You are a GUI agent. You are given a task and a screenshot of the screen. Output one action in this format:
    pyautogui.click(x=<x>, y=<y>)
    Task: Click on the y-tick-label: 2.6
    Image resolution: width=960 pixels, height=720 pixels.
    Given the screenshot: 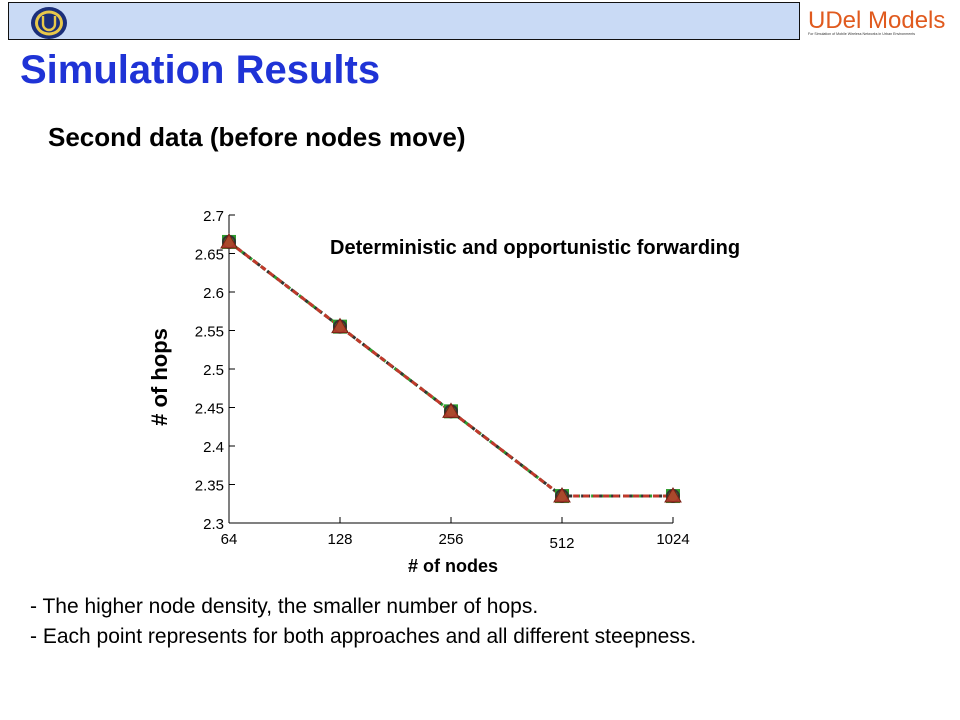 What is the action you would take?
    pyautogui.click(x=213, y=293)
    